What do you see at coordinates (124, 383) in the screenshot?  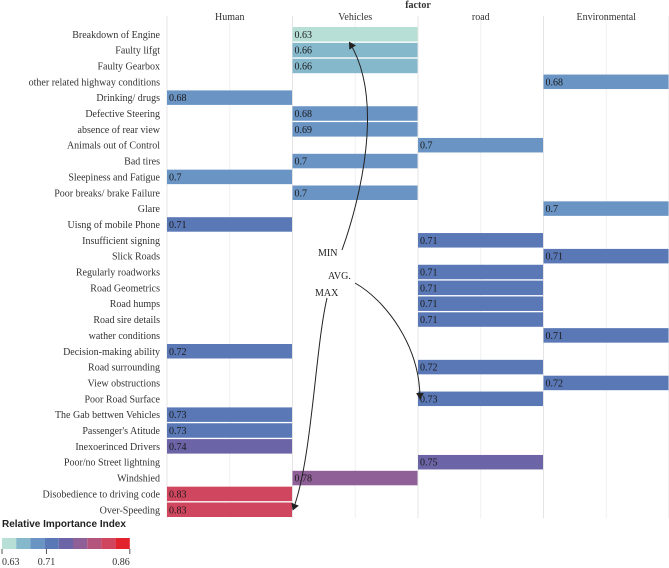 I see `row-label: View obstructions` at bounding box center [124, 383].